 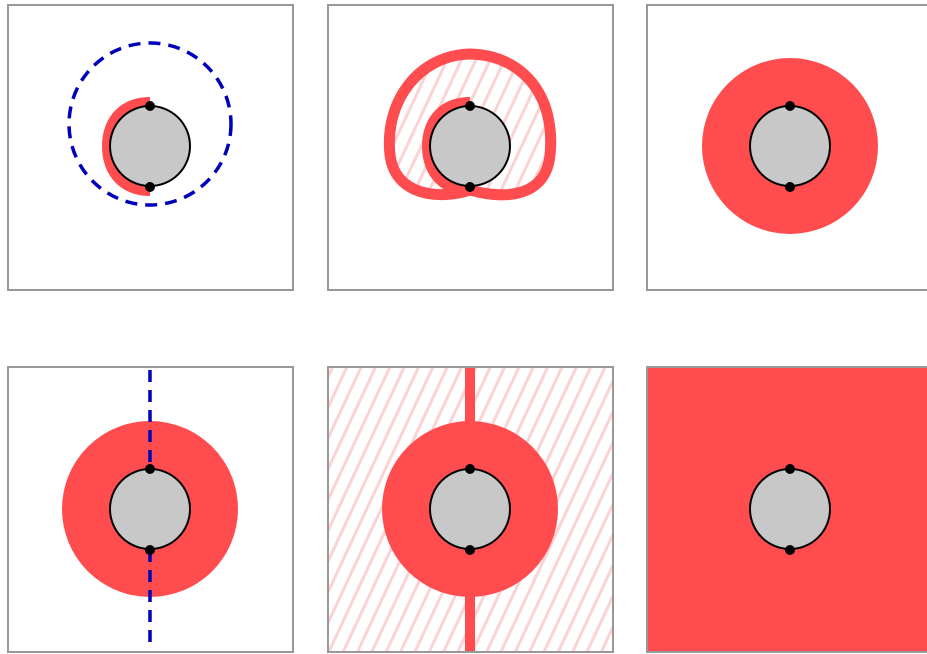 I want to click on panel-top-right, so click(x=786, y=147).